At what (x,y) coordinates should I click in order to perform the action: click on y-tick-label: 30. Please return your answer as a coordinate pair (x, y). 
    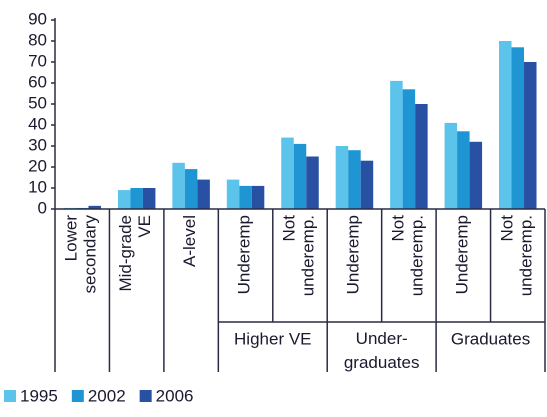
    Looking at the image, I should click on (37, 144).